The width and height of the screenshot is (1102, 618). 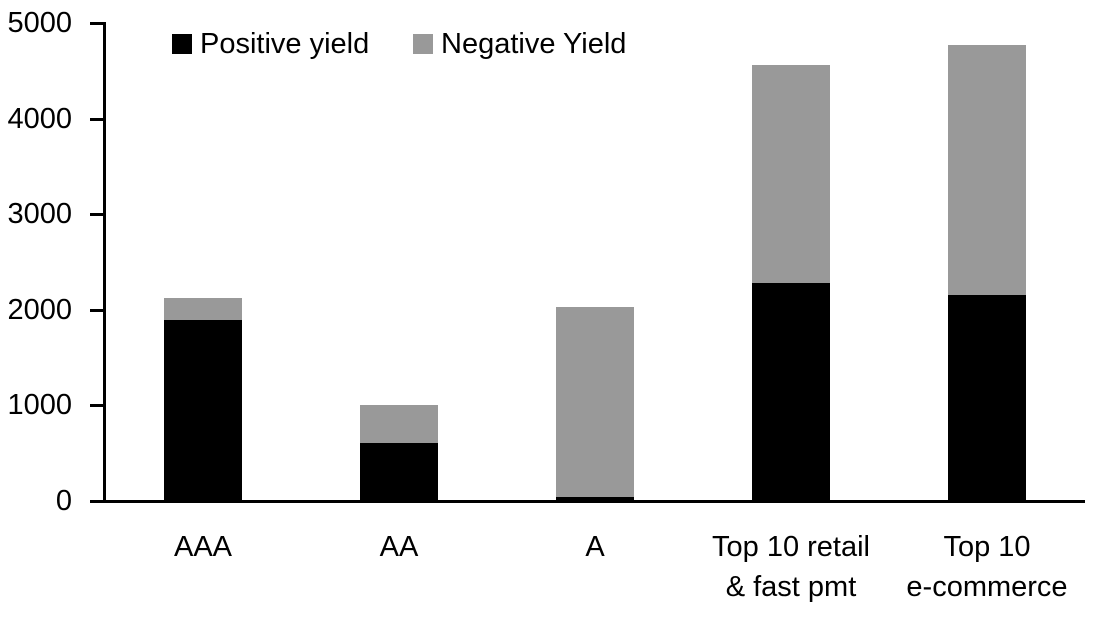 I want to click on legend-item-negative-yield: Negative Yield, so click(x=519, y=44).